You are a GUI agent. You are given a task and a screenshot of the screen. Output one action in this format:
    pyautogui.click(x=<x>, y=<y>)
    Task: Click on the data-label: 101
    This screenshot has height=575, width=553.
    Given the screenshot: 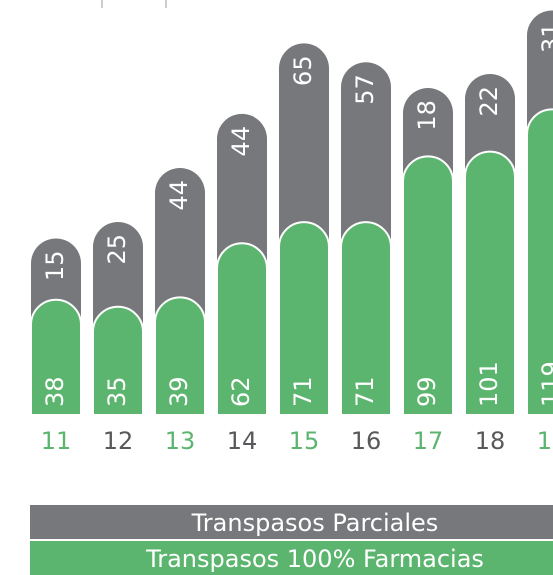 What is the action you would take?
    pyautogui.click(x=489, y=384)
    